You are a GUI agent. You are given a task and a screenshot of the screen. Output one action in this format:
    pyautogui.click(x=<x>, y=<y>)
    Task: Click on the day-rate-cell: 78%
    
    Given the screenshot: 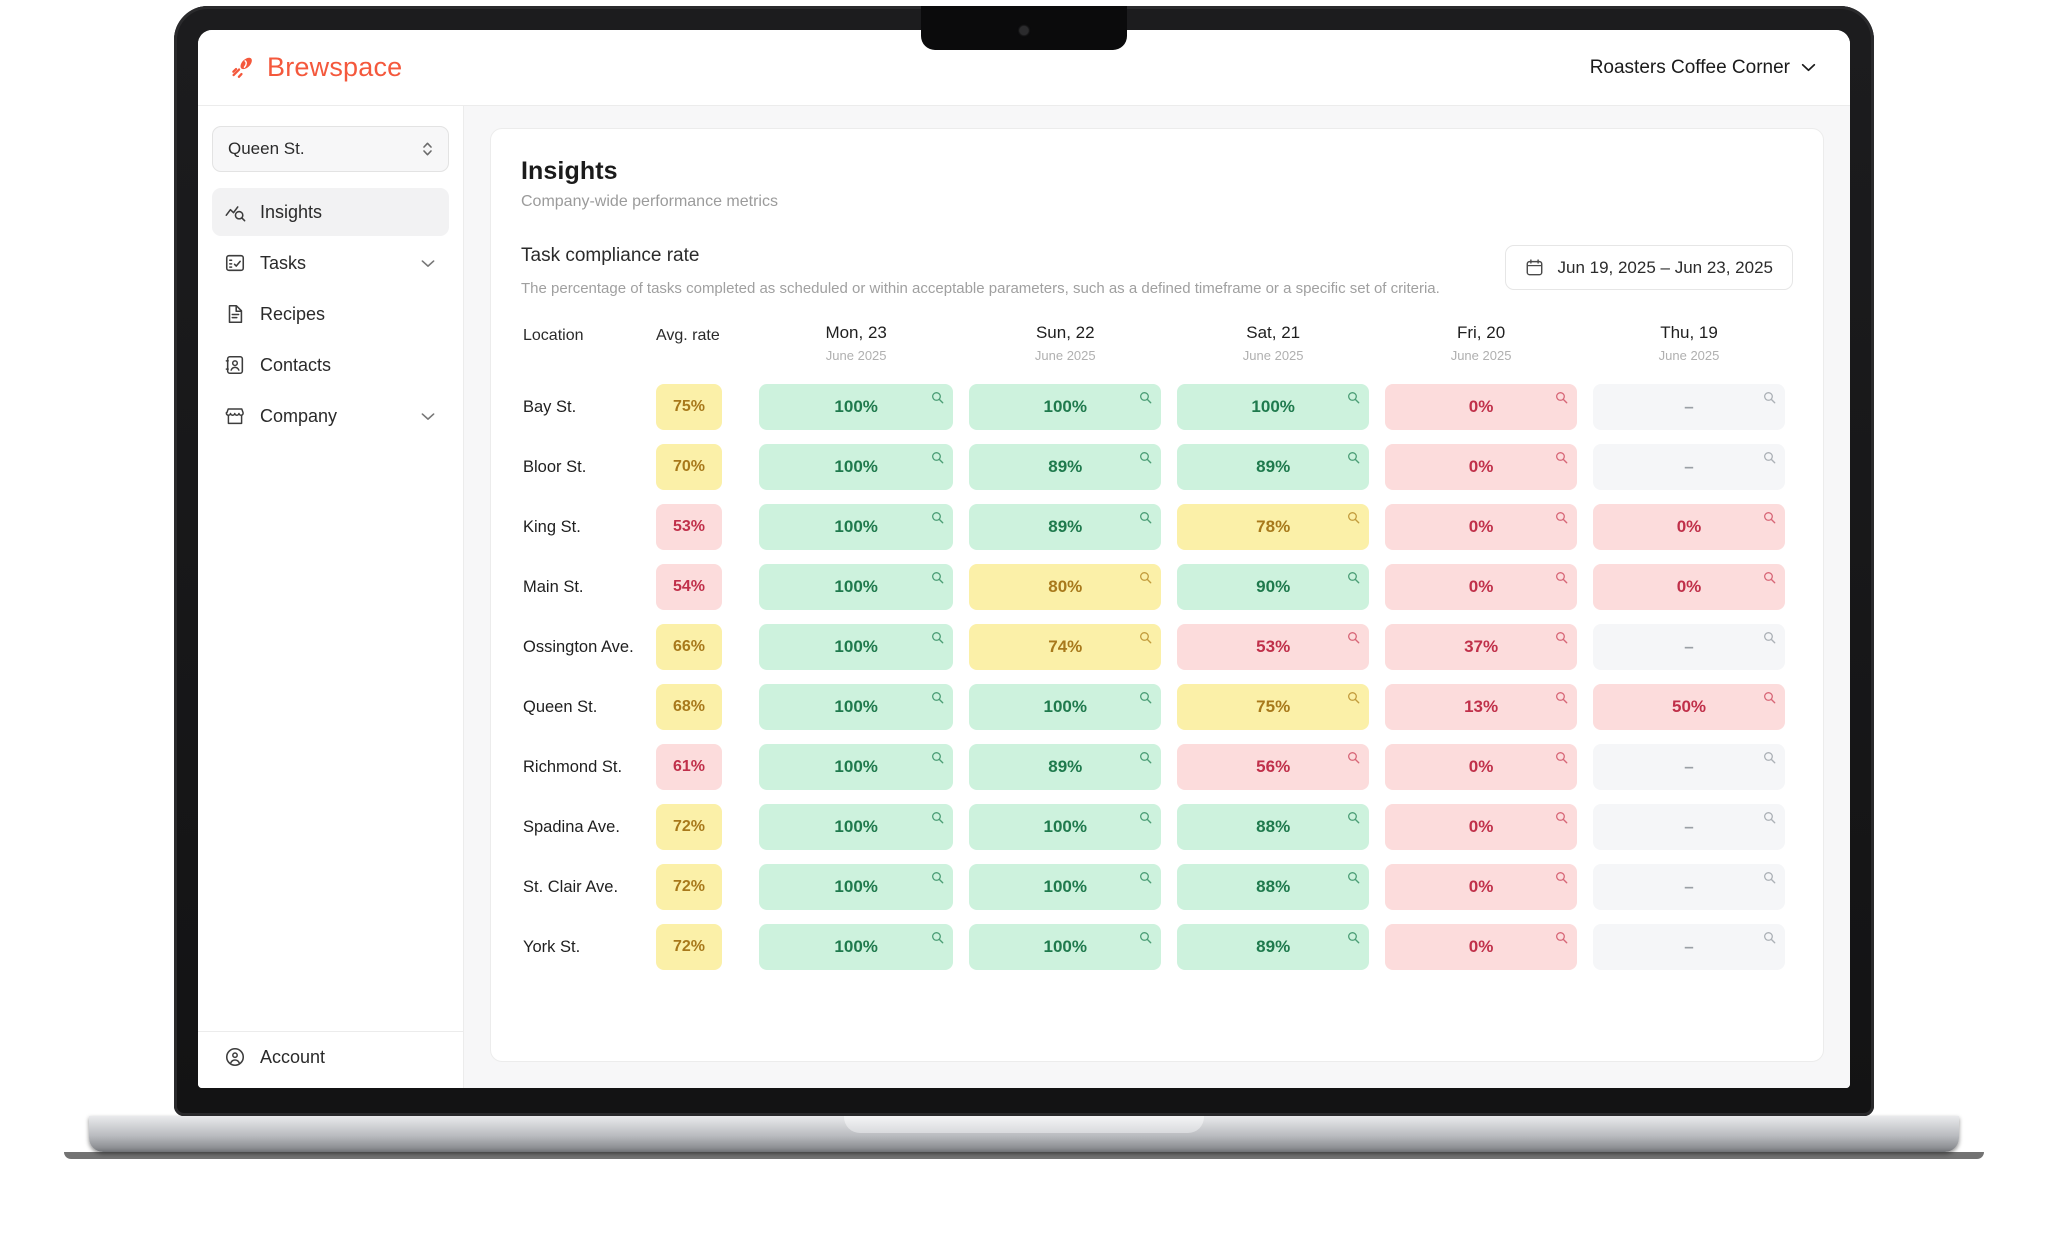 What is the action you would take?
    pyautogui.click(x=1273, y=527)
    